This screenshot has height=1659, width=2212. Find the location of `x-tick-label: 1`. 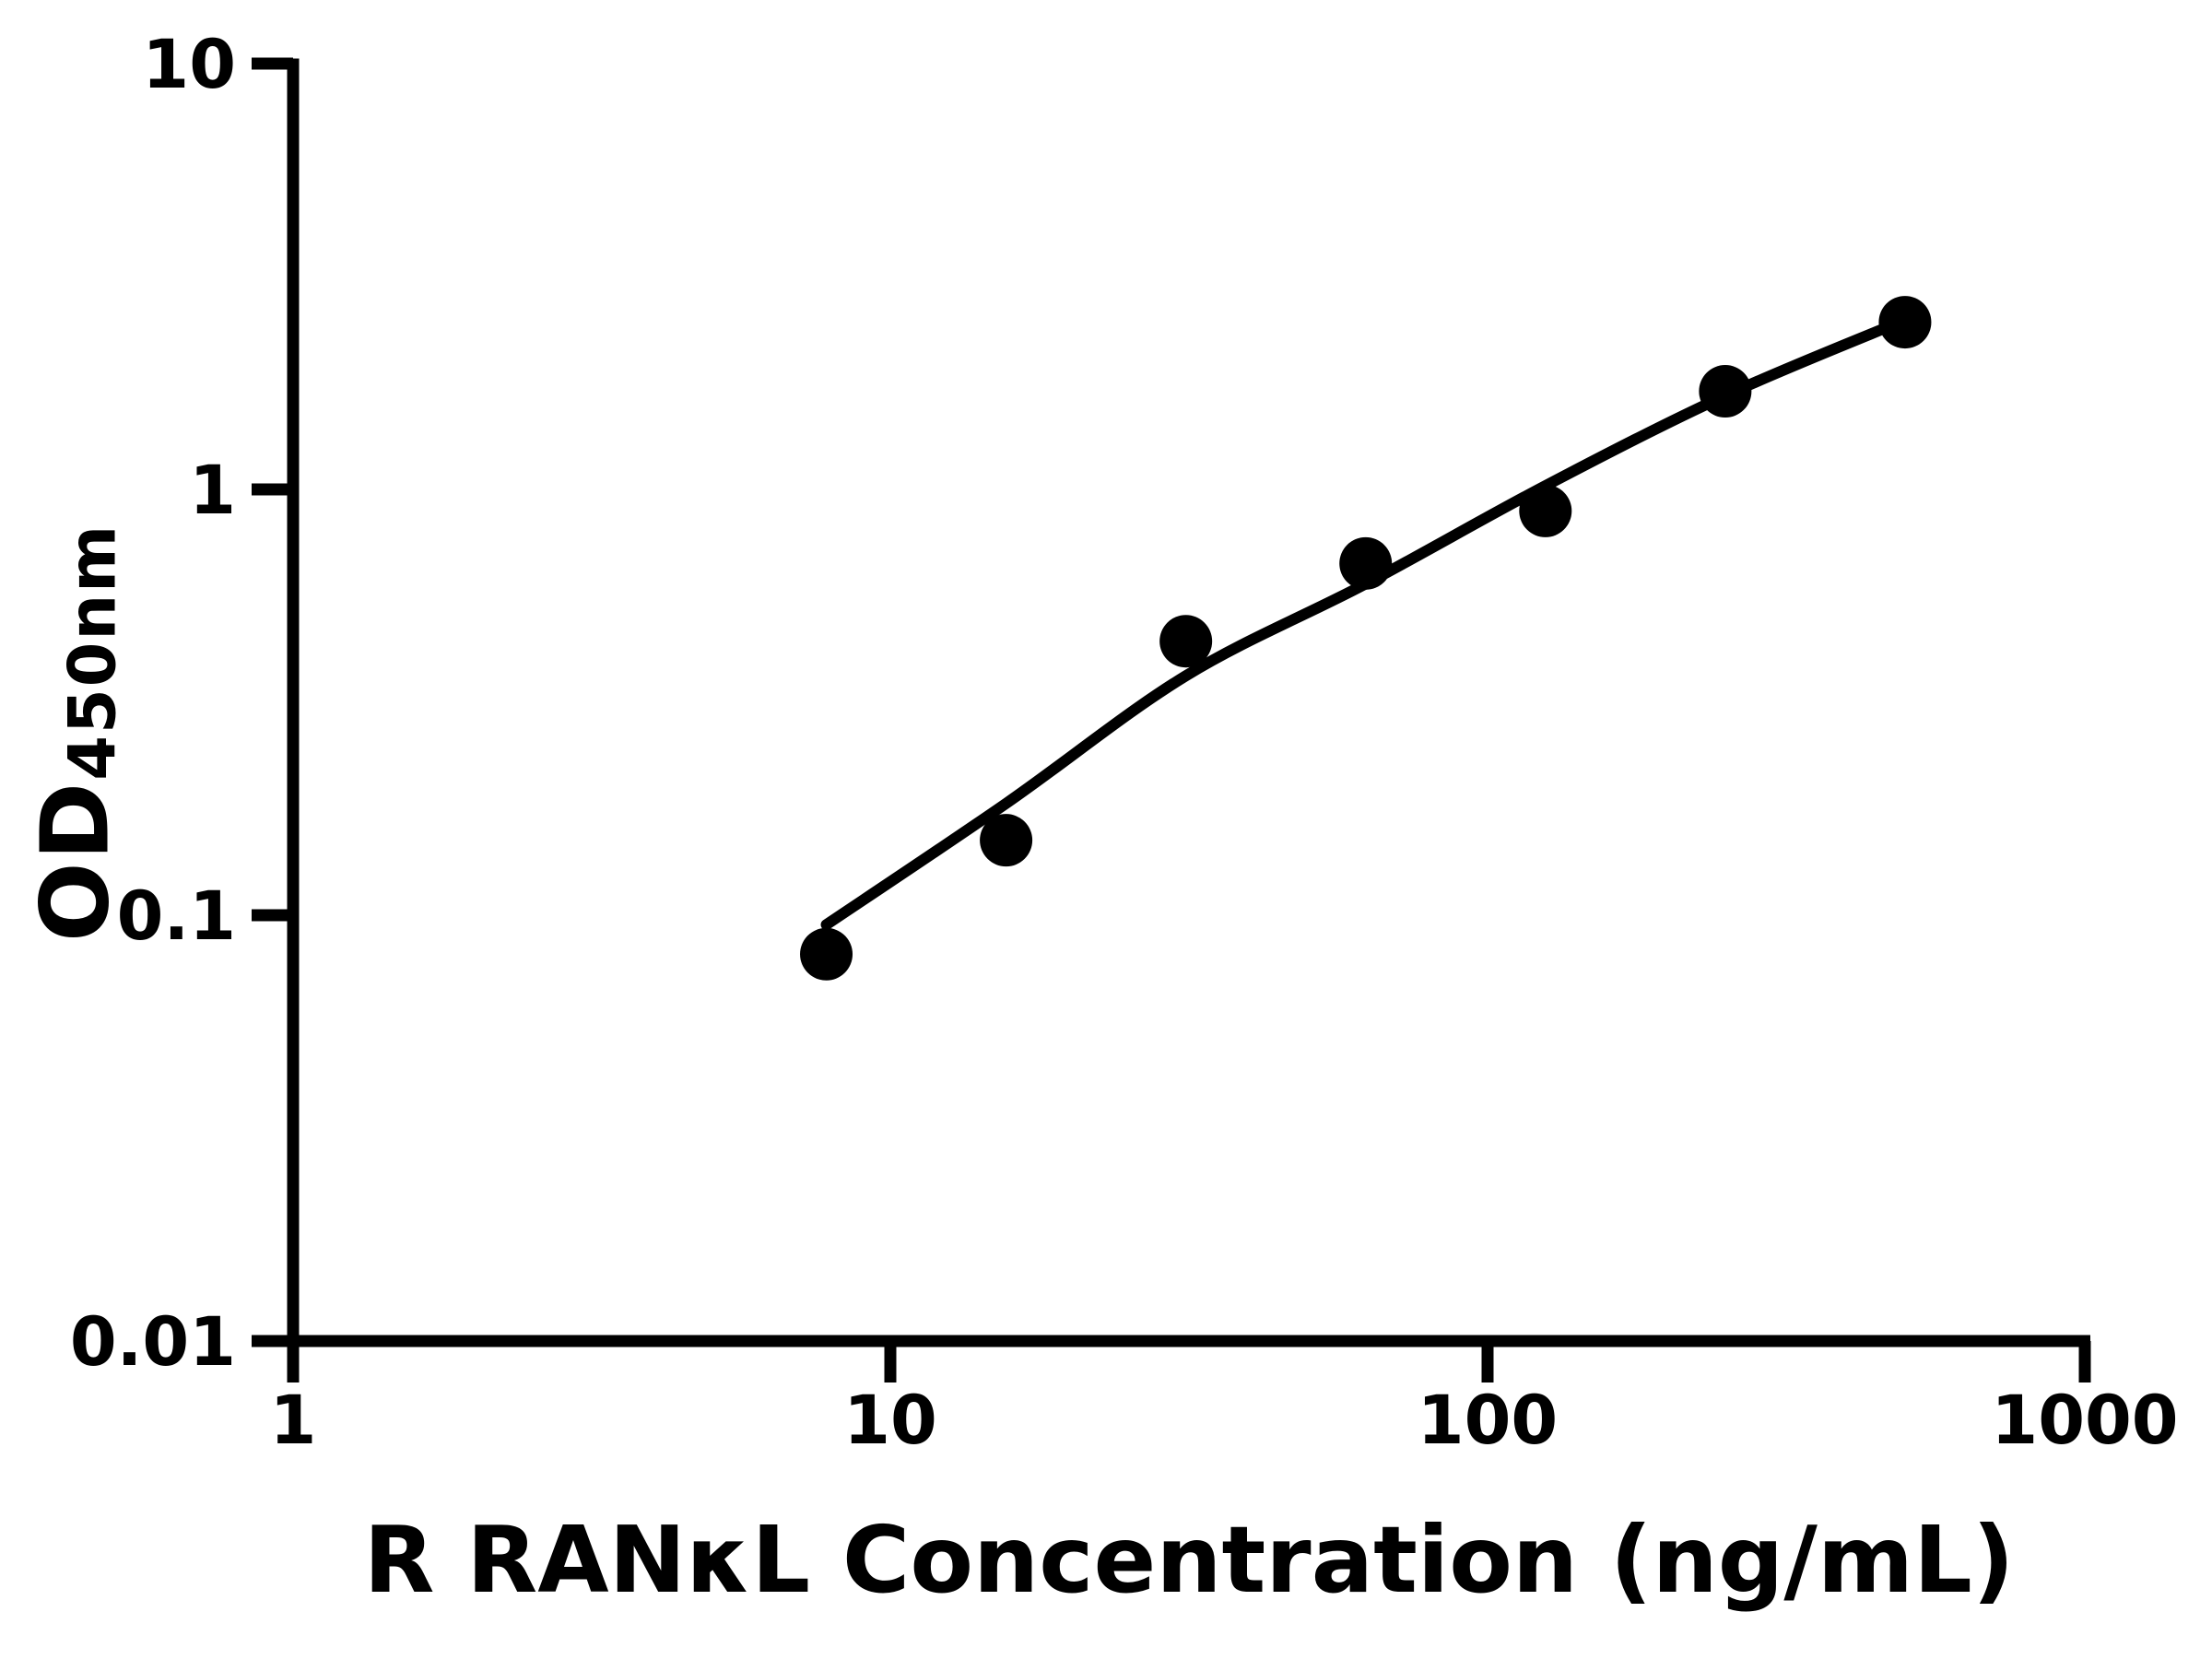

x-tick-label: 1 is located at coordinates (293, 1421).